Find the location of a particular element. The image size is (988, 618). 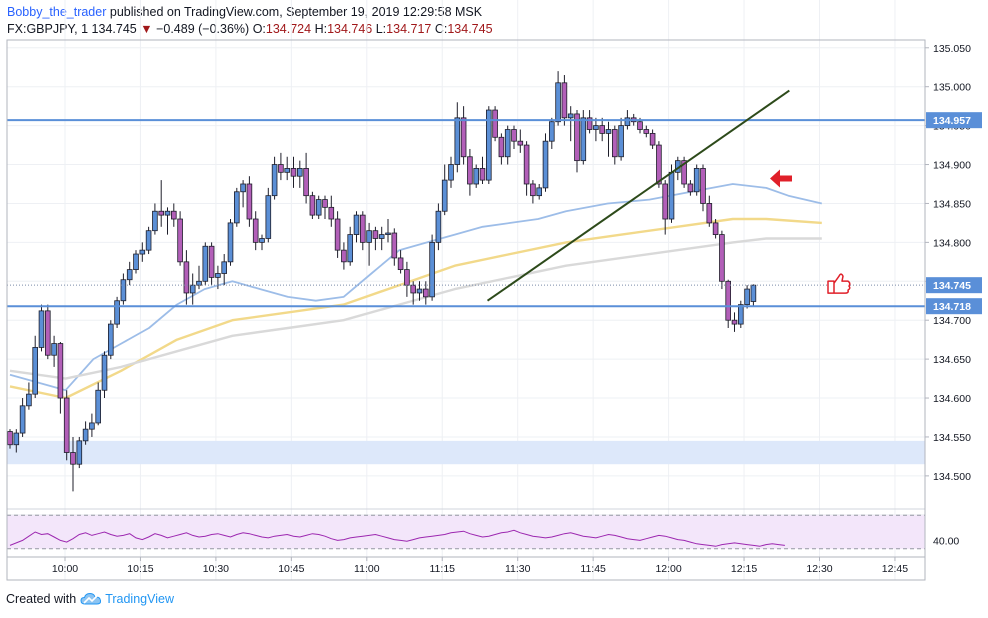

tradingview-logo: TradingView is located at coordinates (127, 599).